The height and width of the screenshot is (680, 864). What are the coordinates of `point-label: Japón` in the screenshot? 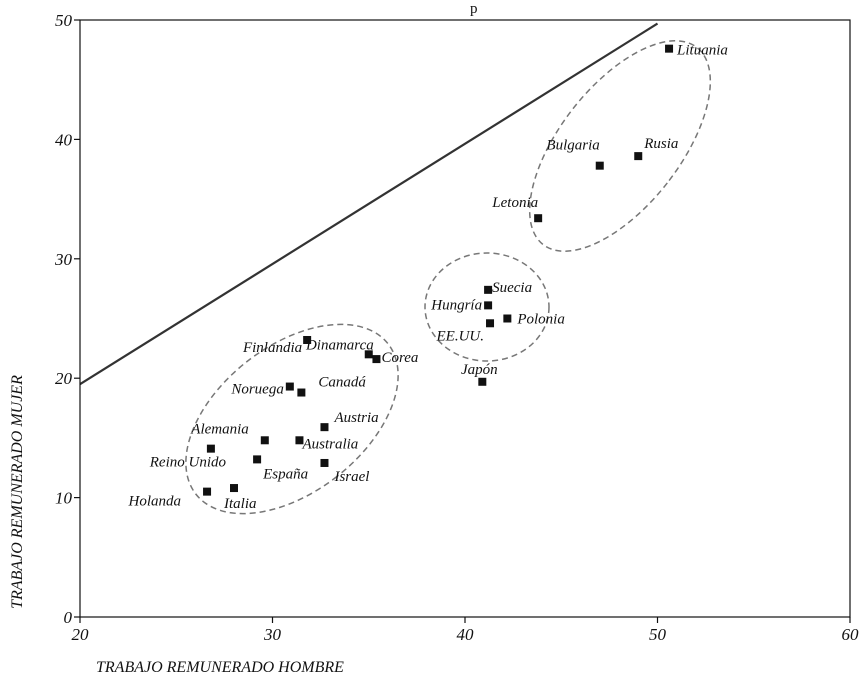 It's located at (479, 370).